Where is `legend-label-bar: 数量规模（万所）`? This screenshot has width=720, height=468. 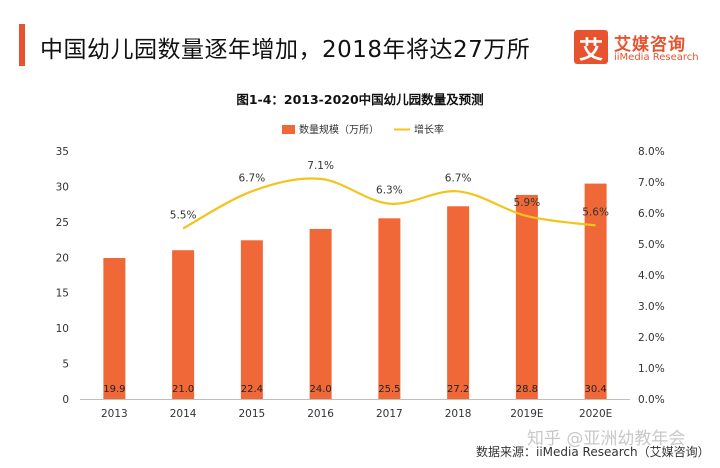 legend-label-bar: 数量规模（万所） is located at coordinates (339, 129).